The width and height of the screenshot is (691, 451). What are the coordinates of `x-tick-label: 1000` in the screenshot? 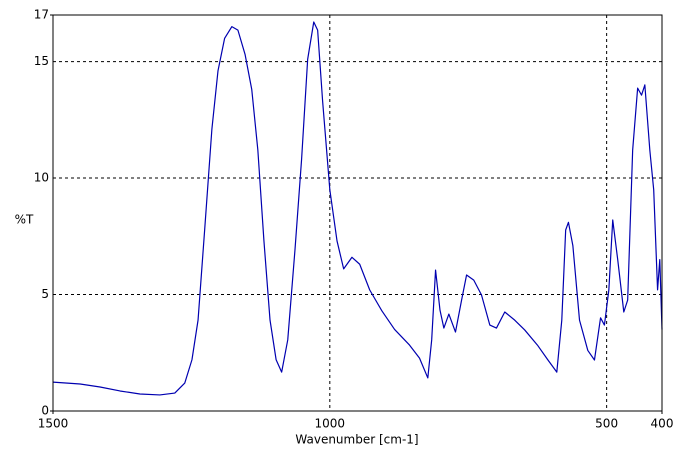 It's located at (330, 424).